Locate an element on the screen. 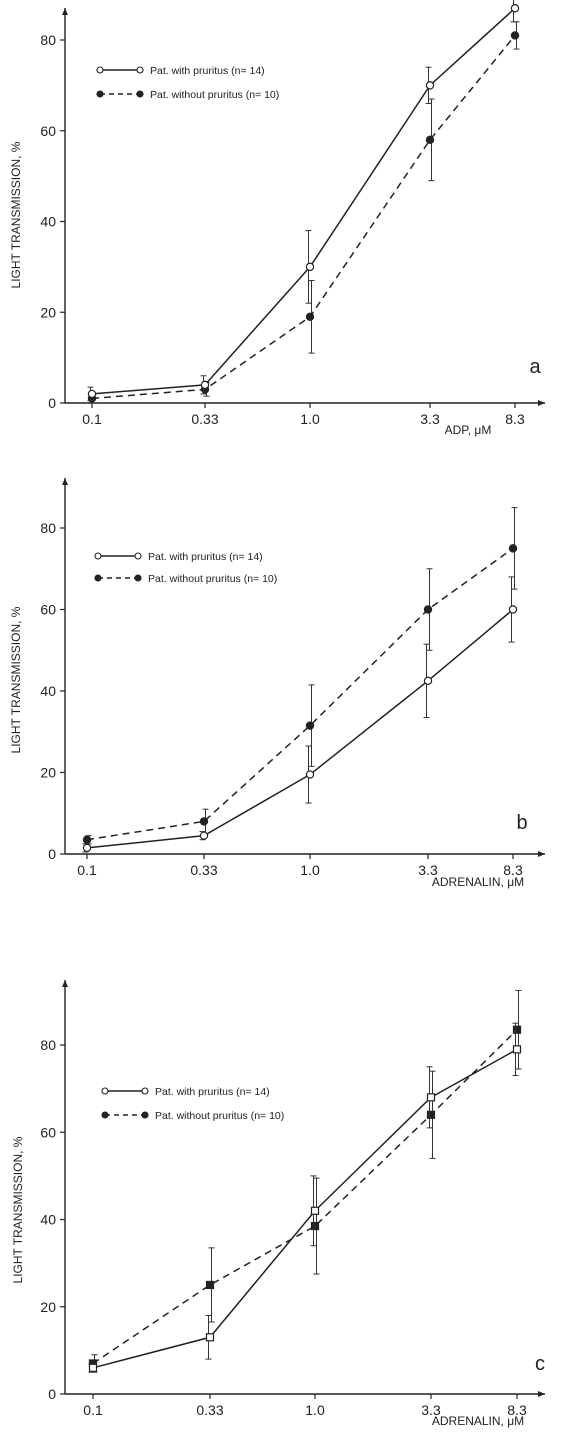 Image resolution: width=562 pixels, height=1439 pixels. panel-letter: b is located at coordinates (521, 823).